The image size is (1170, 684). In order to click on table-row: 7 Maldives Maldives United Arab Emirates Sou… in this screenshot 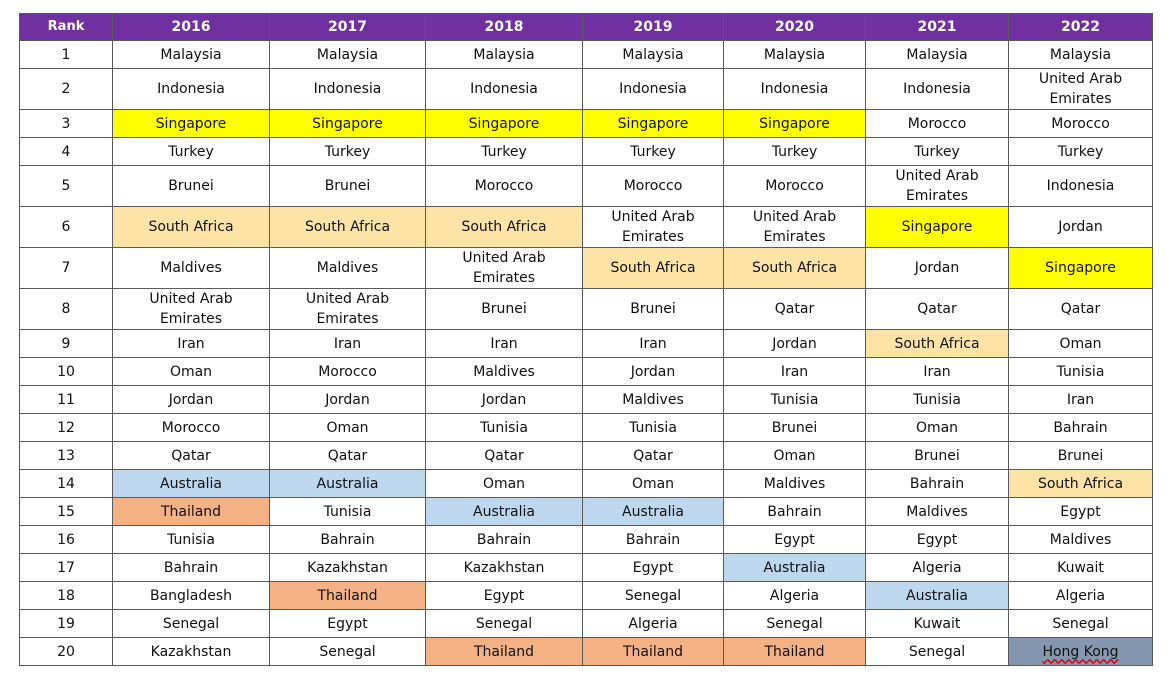, I will do `click(586, 268)`.